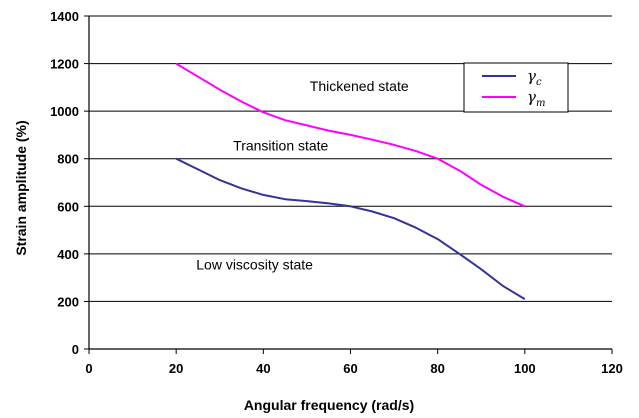 The image size is (639, 418). I want to click on y-tick-labels: 0 200 400 600 800 1000 1200 1400, so click(64, 183).